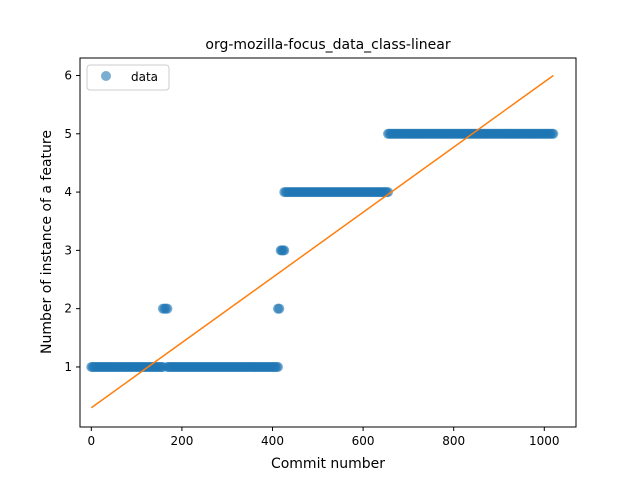  What do you see at coordinates (68, 367) in the screenshot?
I see `y-tick-label: 1` at bounding box center [68, 367].